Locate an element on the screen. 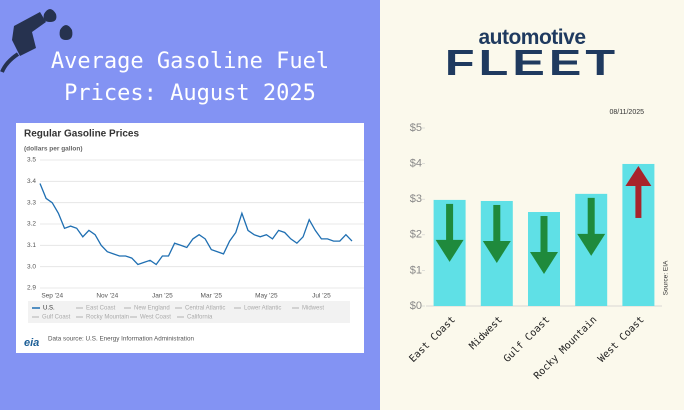 This screenshot has width=684, height=410. y-tick-label: 2.9 is located at coordinates (31, 288).